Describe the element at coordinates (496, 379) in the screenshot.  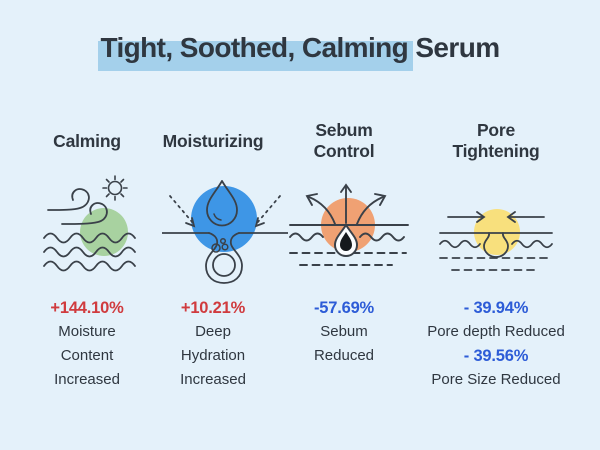
I see `stat-label: Pore Size Reduced` at that location.